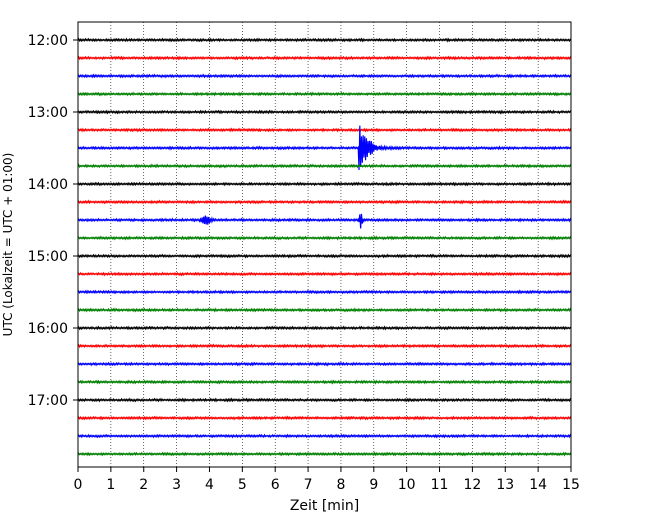  What do you see at coordinates (242, 485) in the screenshot?
I see `x-tick-label: 5` at bounding box center [242, 485].